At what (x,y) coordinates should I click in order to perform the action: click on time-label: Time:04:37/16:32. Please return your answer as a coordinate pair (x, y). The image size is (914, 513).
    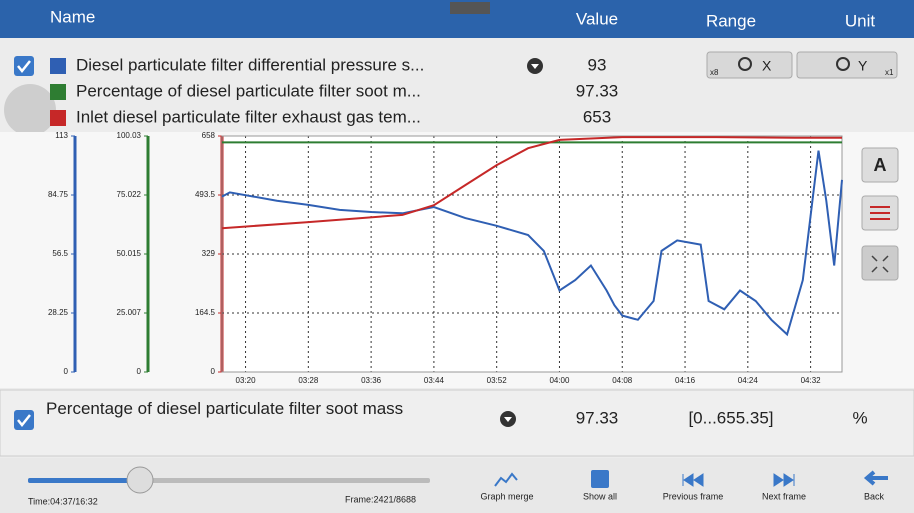
    Looking at the image, I should click on (63, 501).